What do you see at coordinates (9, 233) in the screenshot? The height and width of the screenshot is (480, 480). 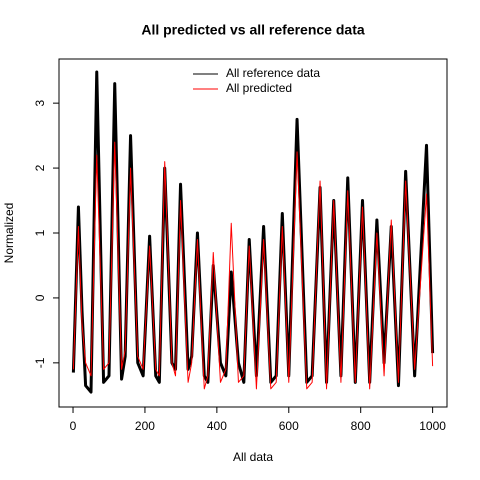 I see `y-axis-label: Normalized` at bounding box center [9, 233].